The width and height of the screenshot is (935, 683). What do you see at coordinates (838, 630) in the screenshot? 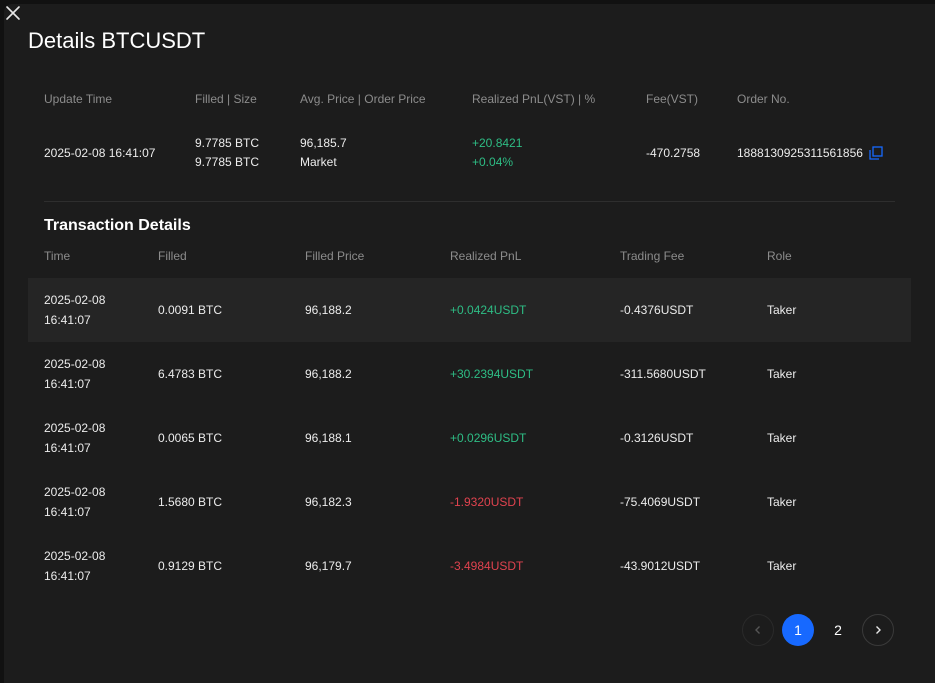
I see `page-button: 2` at bounding box center [838, 630].